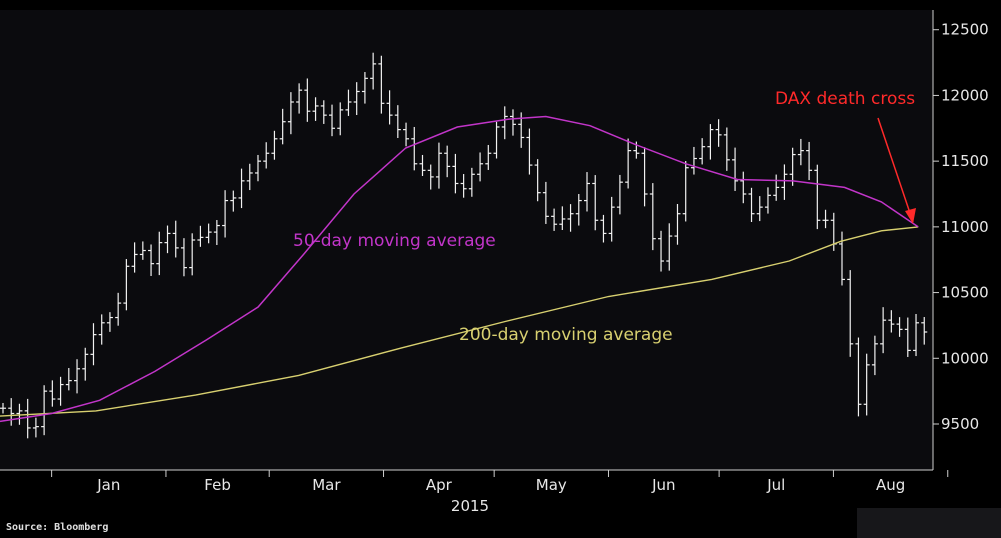 This screenshot has width=1001, height=538. I want to click on x-tick-label: Feb, so click(217, 485).